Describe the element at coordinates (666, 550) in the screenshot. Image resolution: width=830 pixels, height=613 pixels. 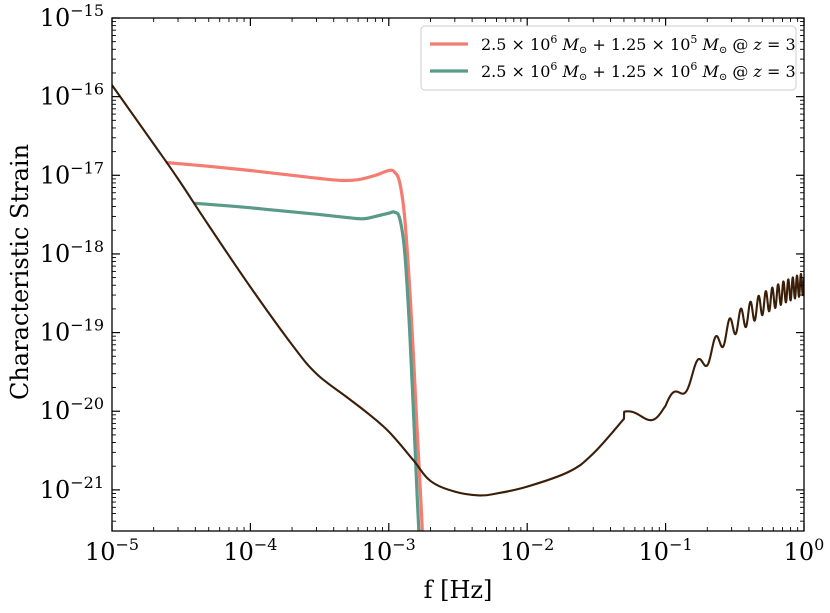
I see `x-tick-label: 10⁻¹` at that location.